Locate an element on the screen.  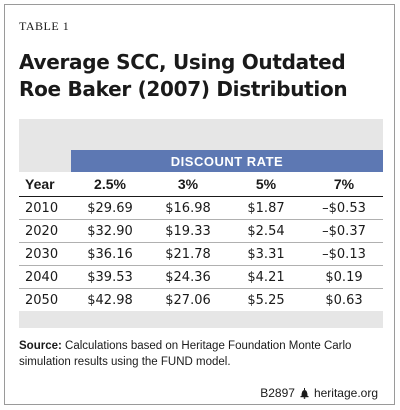
table-row: 2050 $42.98 $27.06 $5.25 $0.63 is located at coordinates (201, 299).